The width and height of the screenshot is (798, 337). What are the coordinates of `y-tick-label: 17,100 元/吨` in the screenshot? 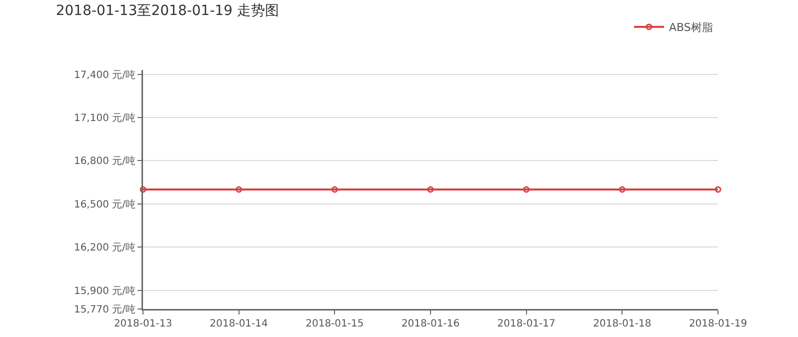 It's located at (105, 118).